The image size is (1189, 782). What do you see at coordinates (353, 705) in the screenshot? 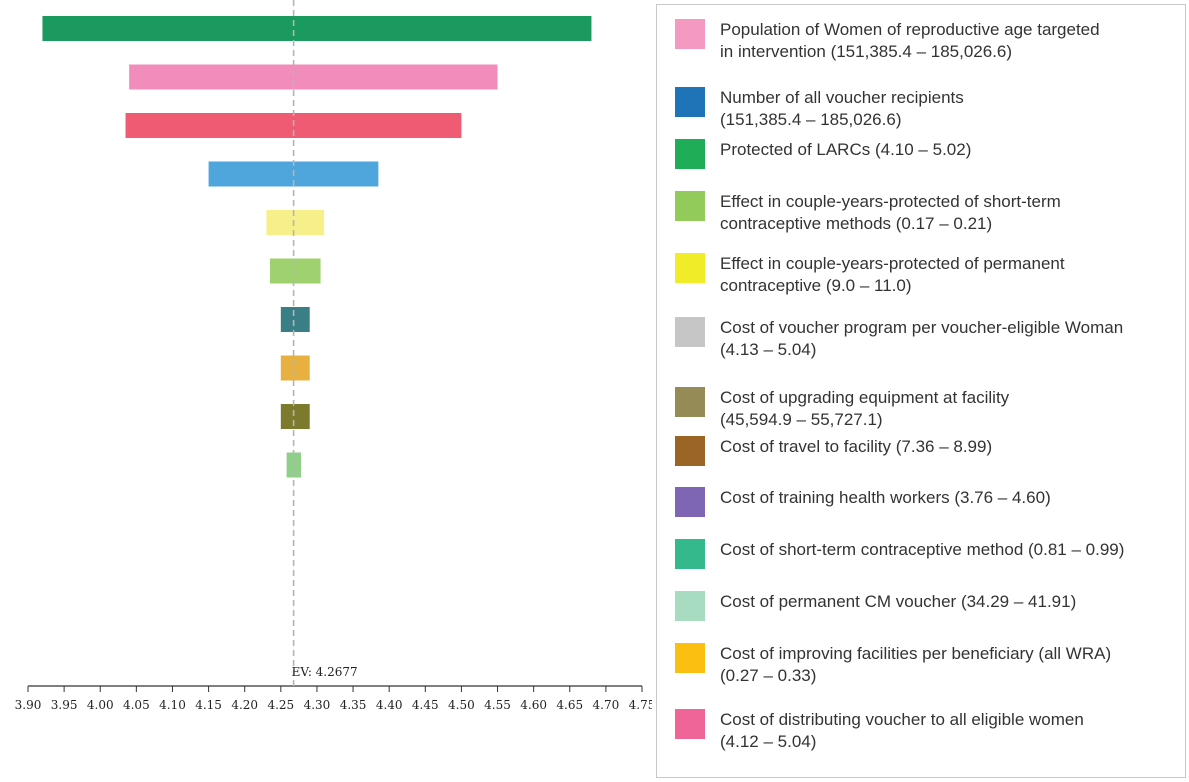
I see `x-tick-label: 4.35` at bounding box center [353, 705].